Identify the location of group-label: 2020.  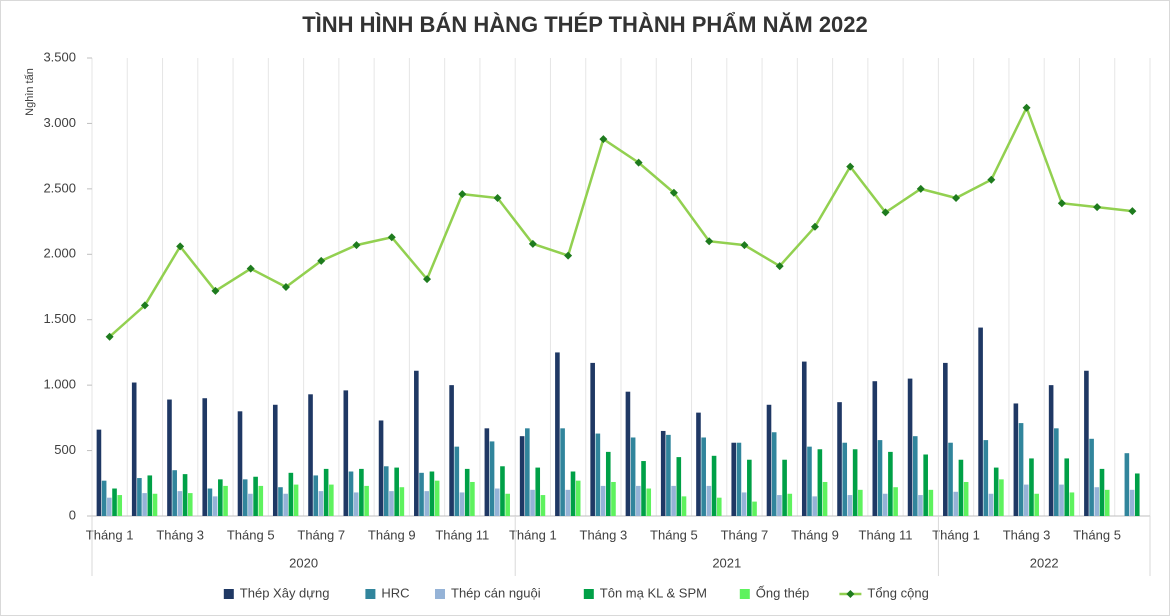
(303, 562).